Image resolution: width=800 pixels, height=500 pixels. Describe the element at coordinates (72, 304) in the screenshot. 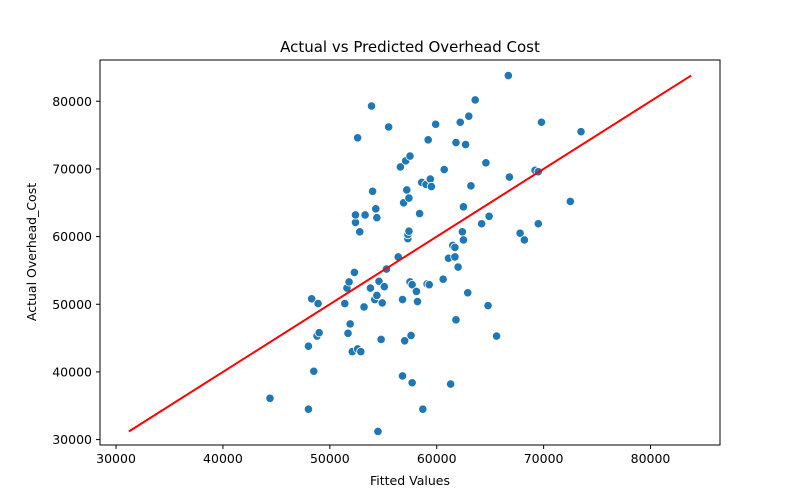

I see `y-tick-label: 50000` at that location.